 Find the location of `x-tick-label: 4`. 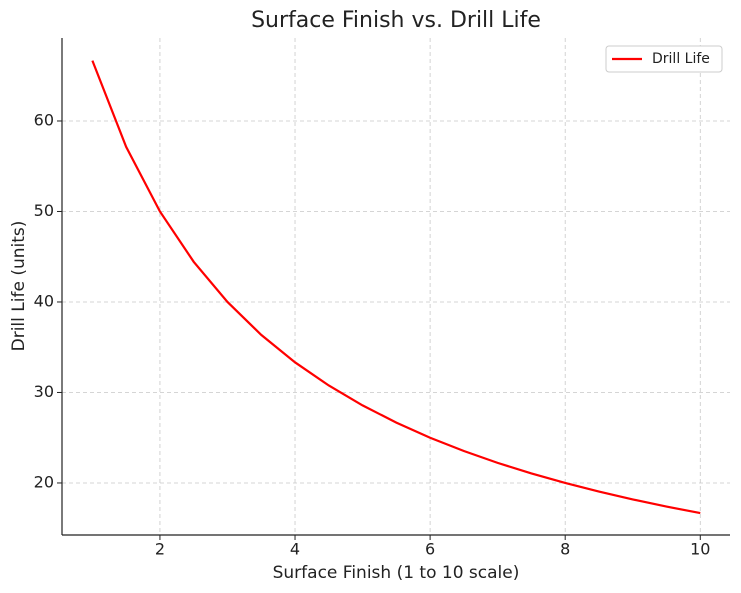

x-tick-label: 4 is located at coordinates (295, 549).